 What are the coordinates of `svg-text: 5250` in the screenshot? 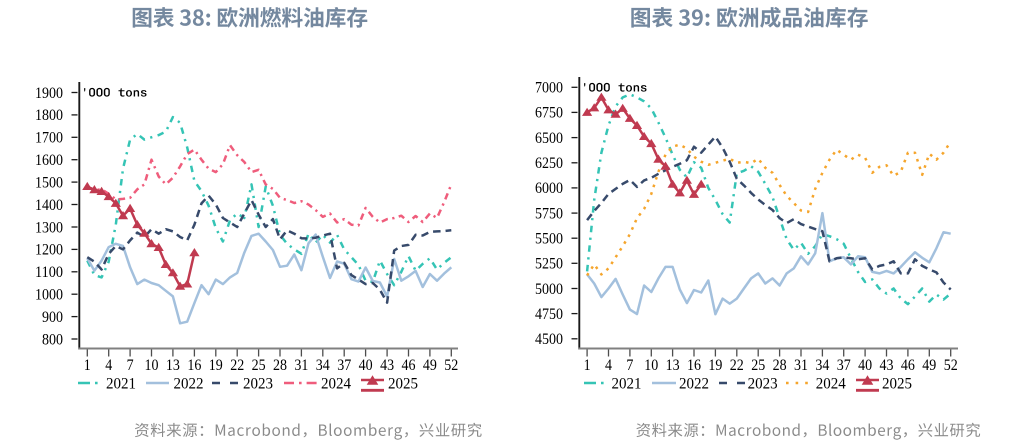 It's located at (549, 264).